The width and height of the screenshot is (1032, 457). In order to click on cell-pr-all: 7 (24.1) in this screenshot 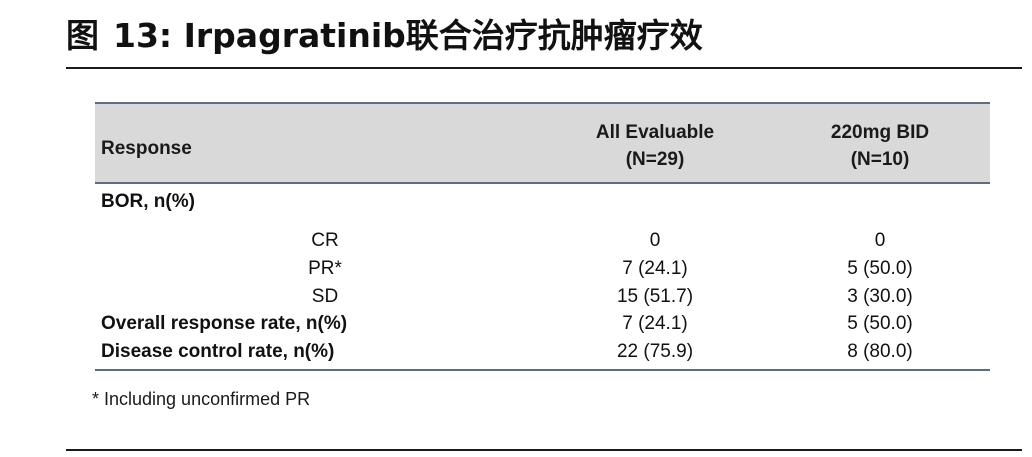, I will do `click(655, 268)`.